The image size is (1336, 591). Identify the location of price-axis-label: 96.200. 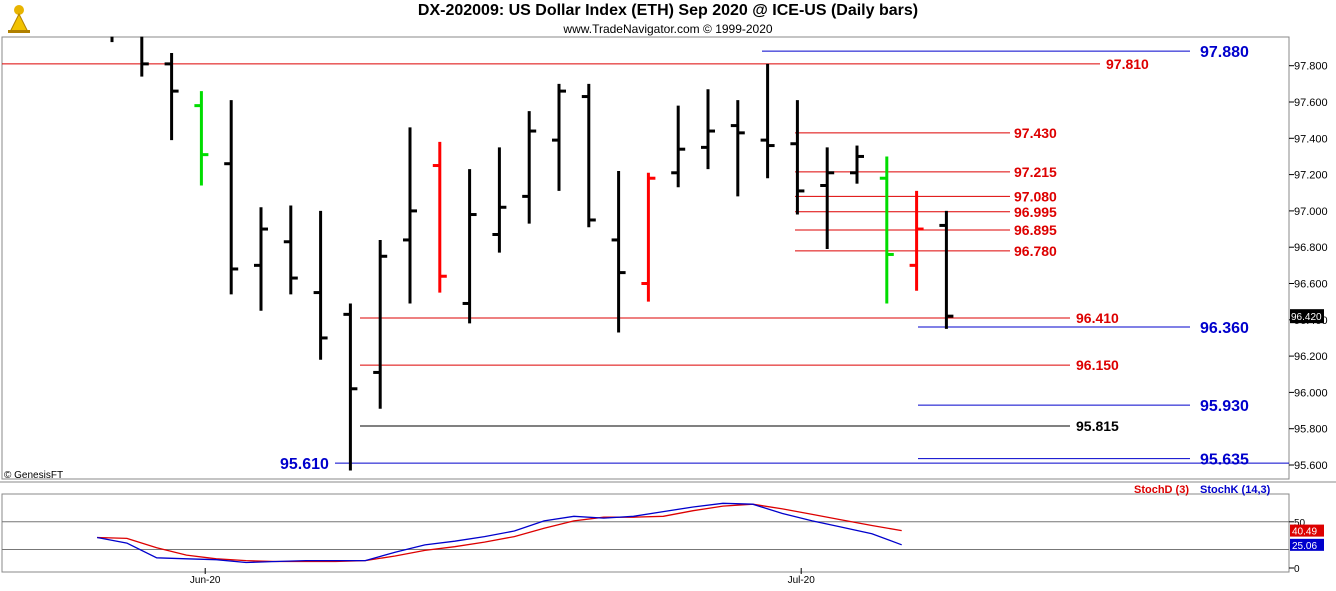
(1311, 357).